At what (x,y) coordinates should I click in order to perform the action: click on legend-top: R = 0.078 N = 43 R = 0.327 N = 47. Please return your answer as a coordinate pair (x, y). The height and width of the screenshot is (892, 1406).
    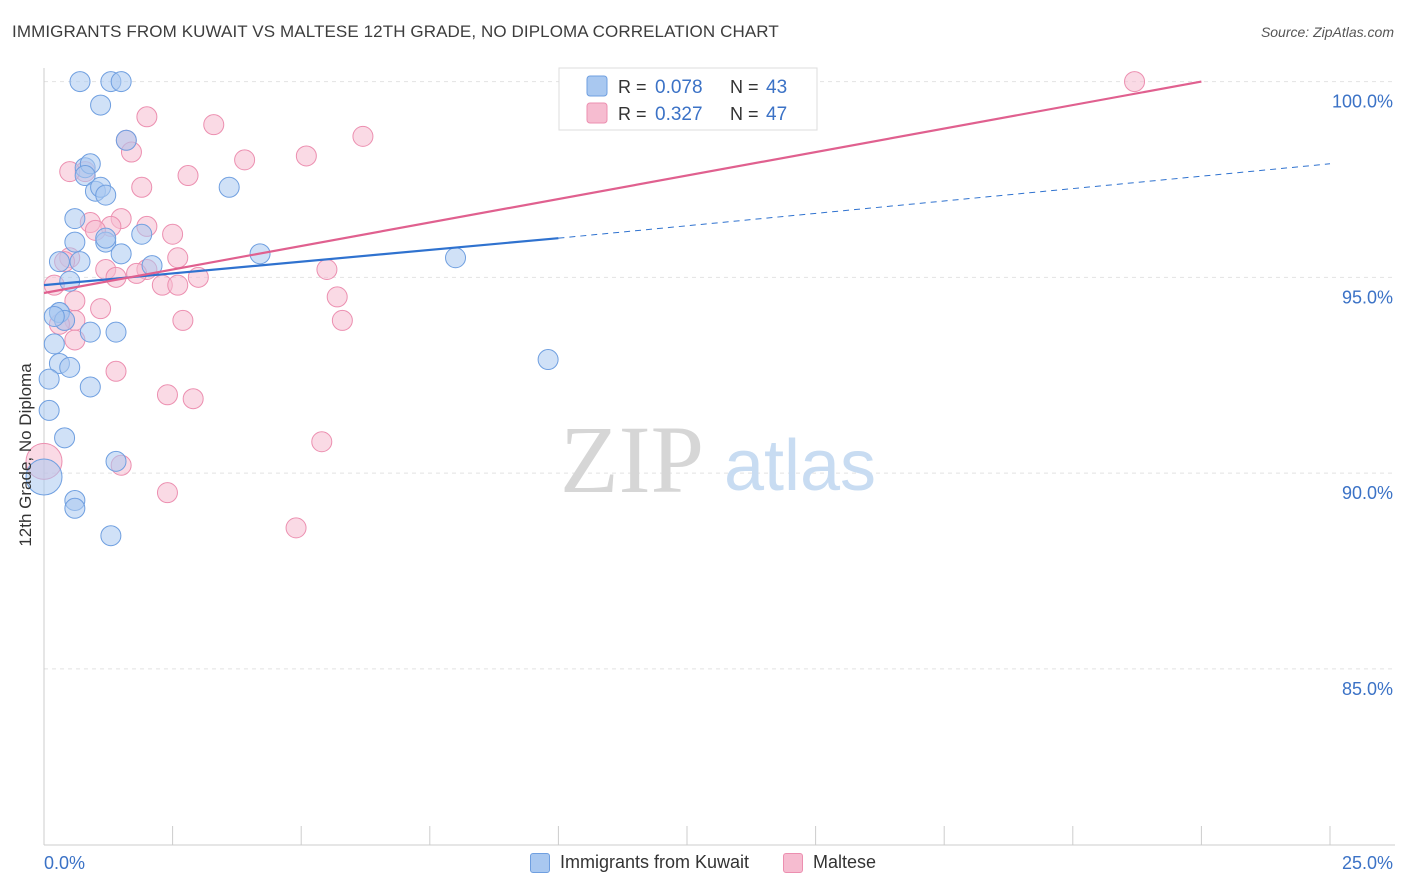
    Looking at the image, I should click on (688, 99).